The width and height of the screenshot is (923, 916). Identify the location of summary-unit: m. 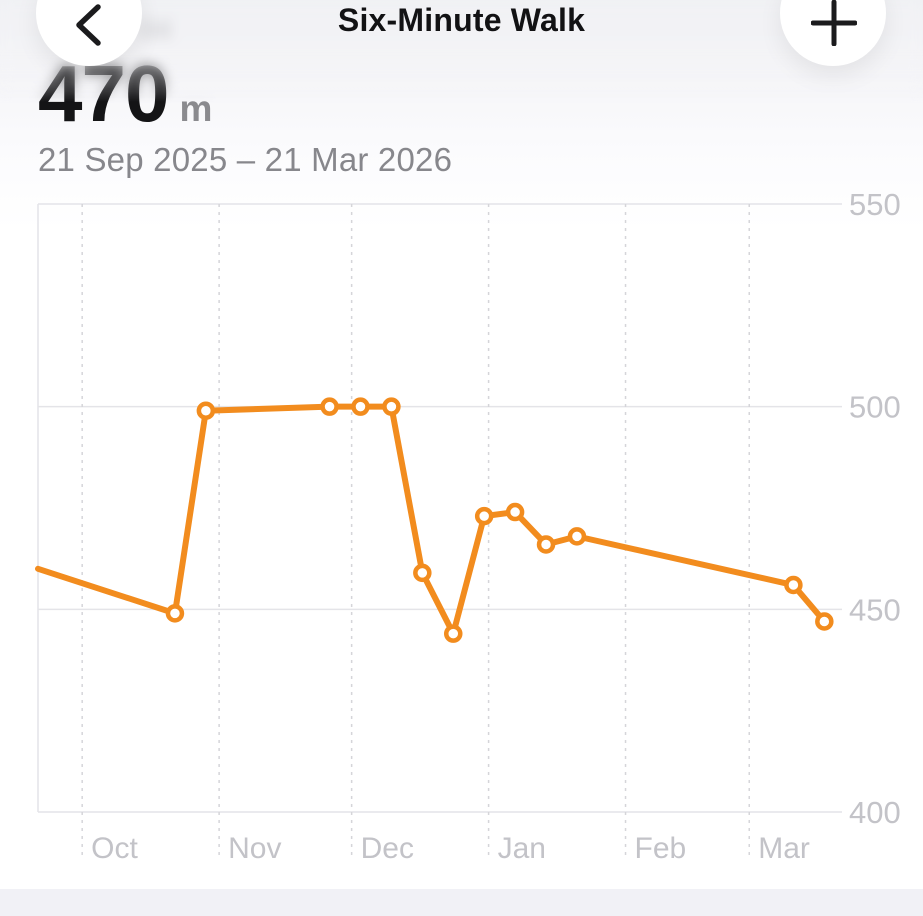
(196, 108).